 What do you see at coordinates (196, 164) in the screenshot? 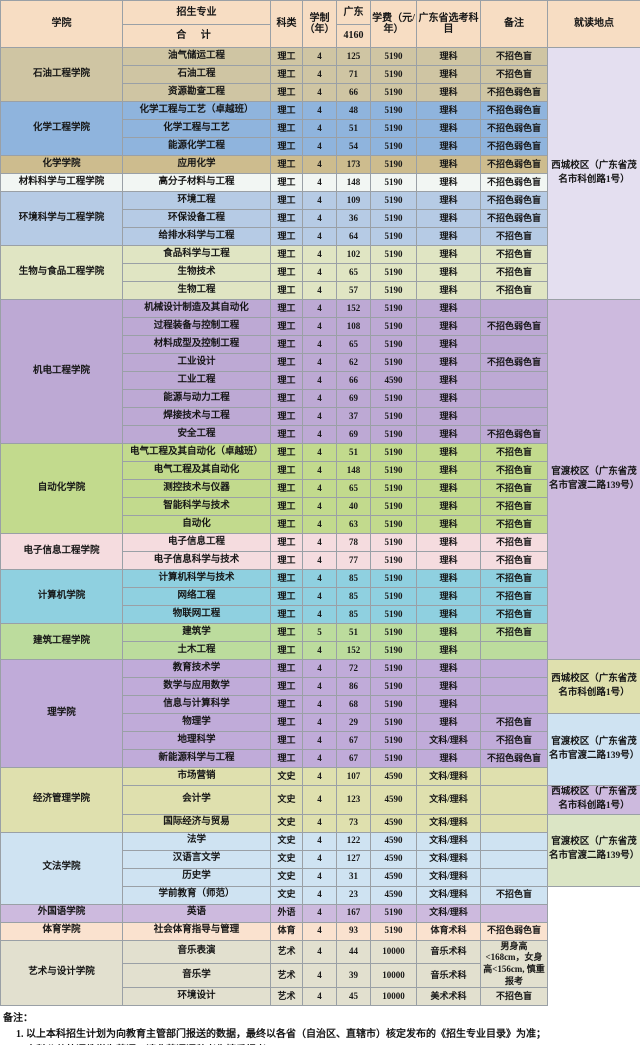
I see `major-name-cell: 应用化学` at bounding box center [196, 164].